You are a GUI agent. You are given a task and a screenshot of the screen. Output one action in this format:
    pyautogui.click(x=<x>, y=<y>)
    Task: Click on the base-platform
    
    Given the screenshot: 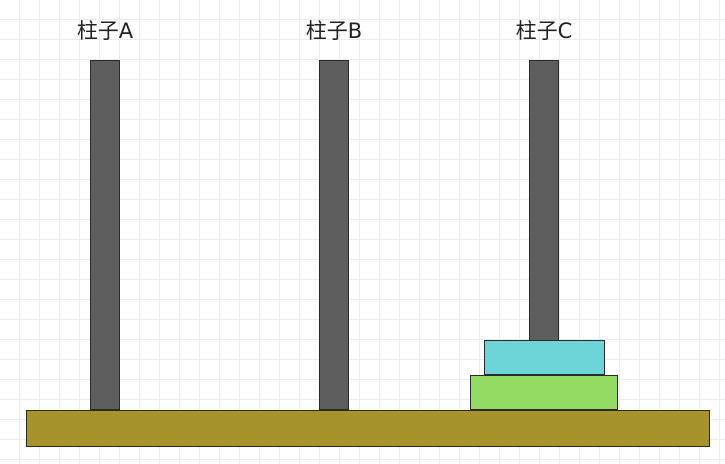 What is the action you would take?
    pyautogui.click(x=368, y=428)
    